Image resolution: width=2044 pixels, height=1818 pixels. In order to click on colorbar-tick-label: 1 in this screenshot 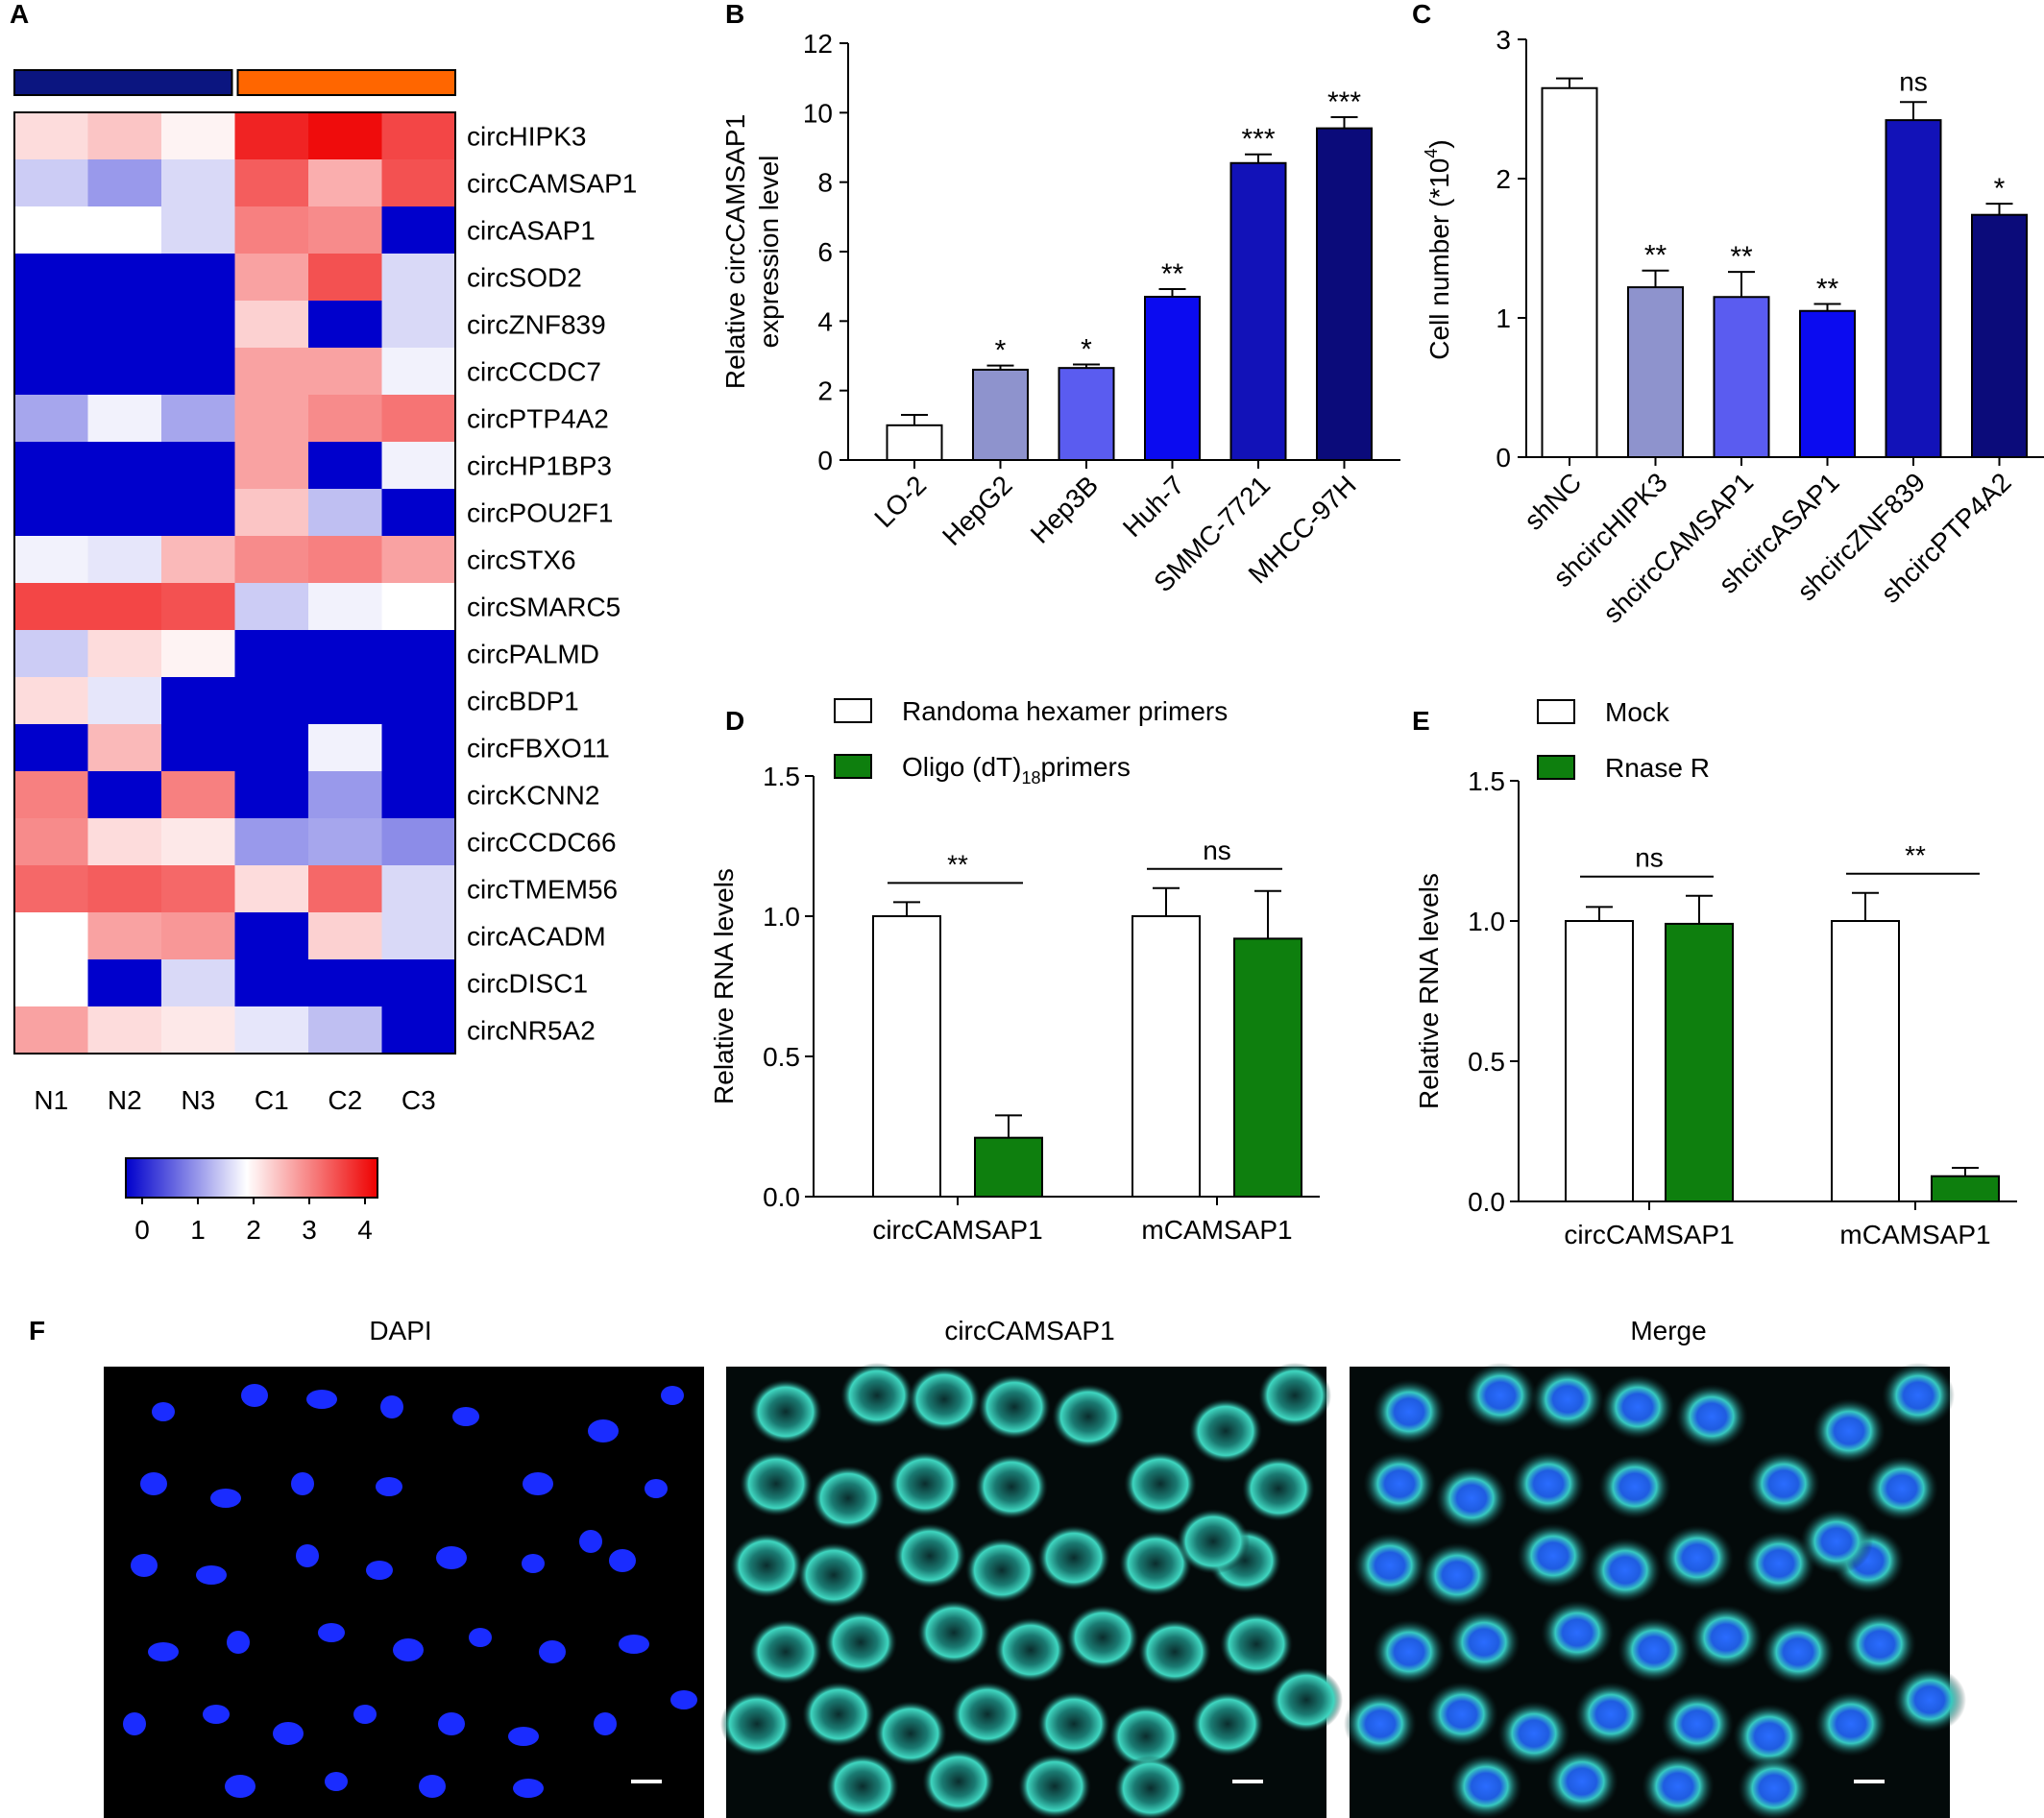, I will do `click(198, 1230)`.